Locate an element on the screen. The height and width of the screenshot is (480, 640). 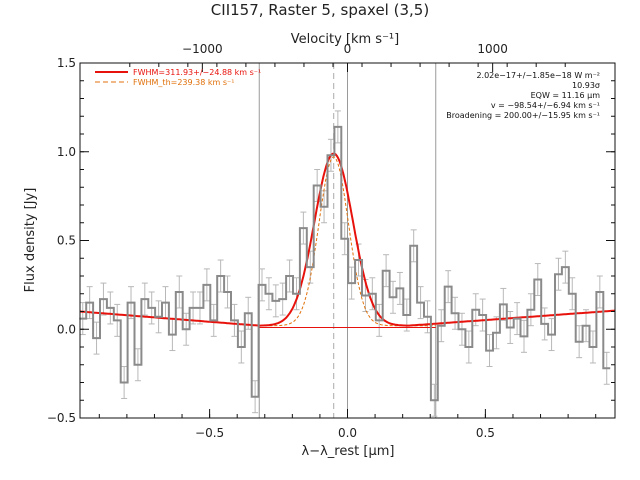
top-tick-label: 1000 is located at coordinates (492, 49).